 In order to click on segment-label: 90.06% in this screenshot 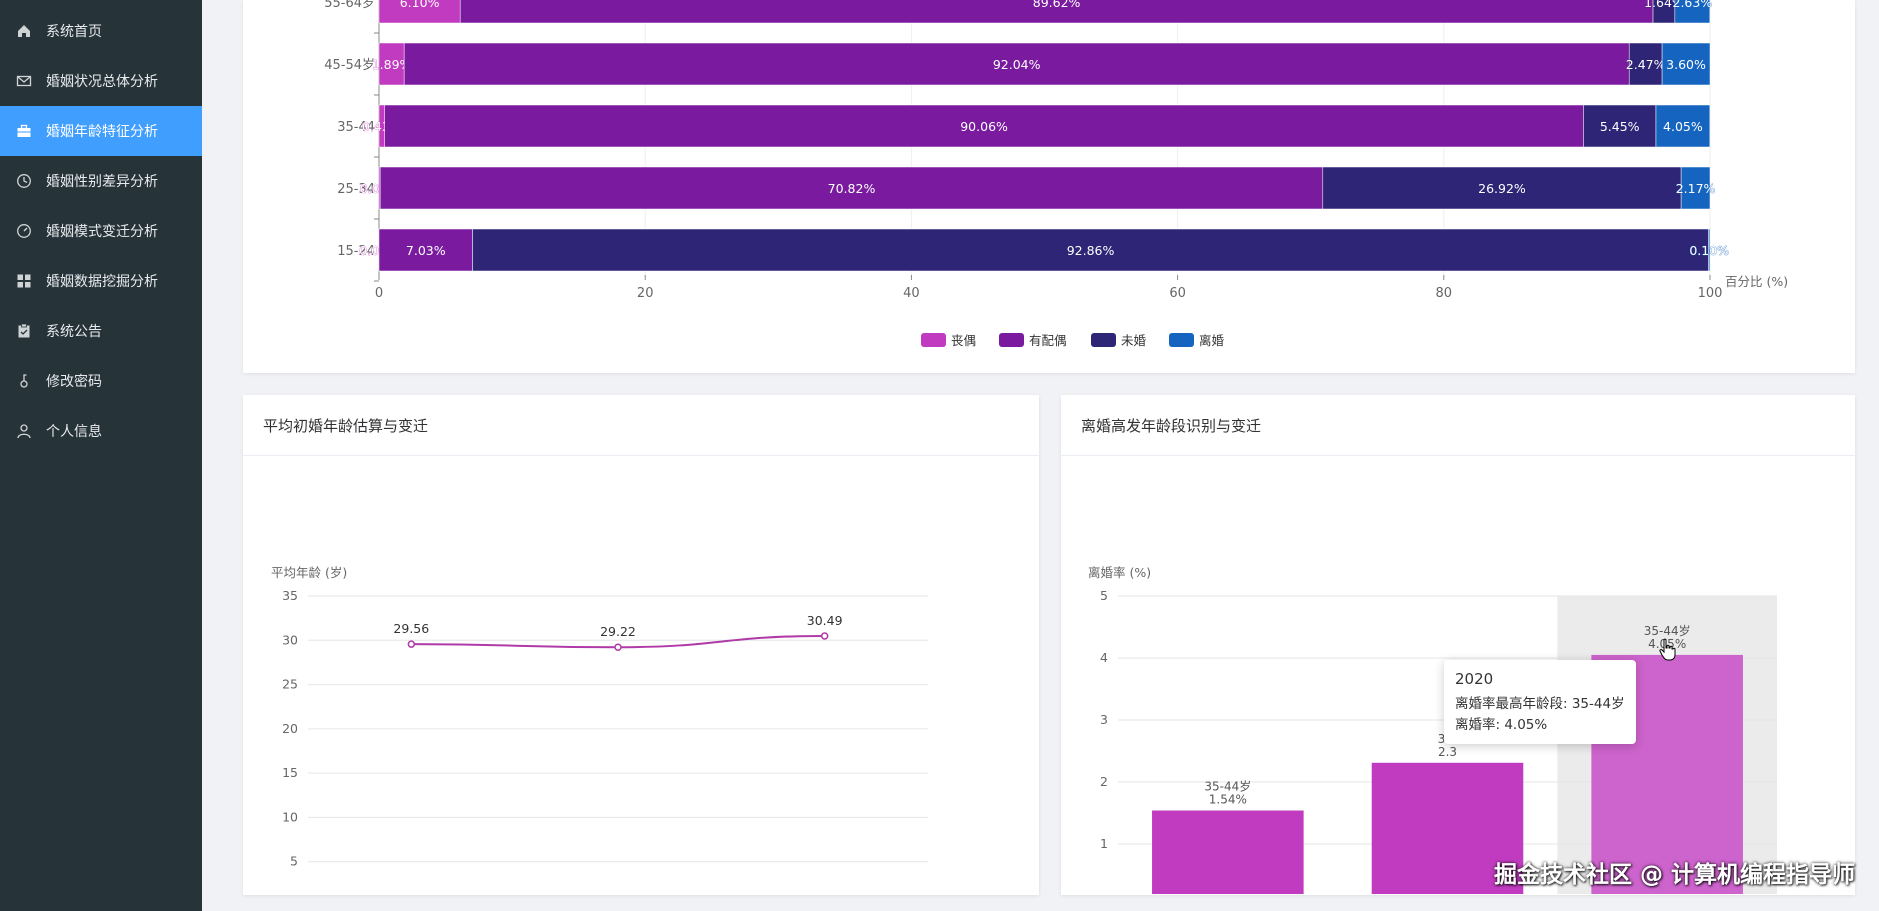, I will do `click(984, 126)`.